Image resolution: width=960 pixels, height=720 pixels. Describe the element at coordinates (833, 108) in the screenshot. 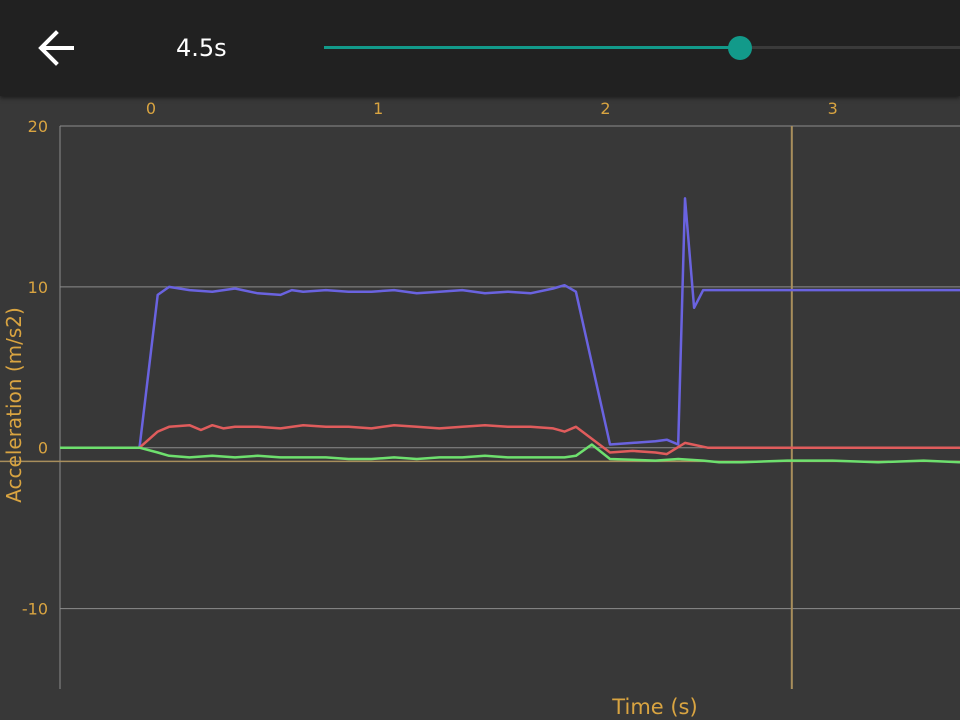

I see `x-tick-label: 3` at that location.